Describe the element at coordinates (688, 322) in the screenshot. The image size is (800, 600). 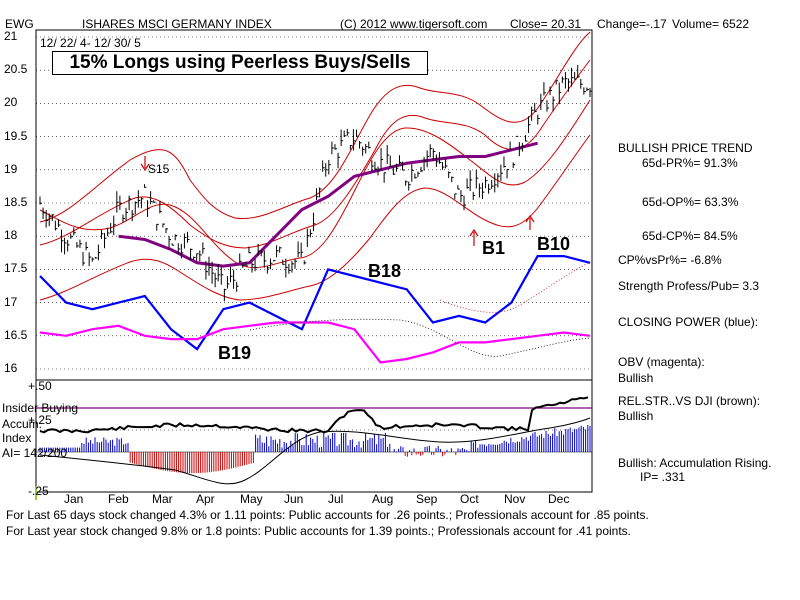
I see `closing-power-label: CLOSING POWER (blue):` at that location.